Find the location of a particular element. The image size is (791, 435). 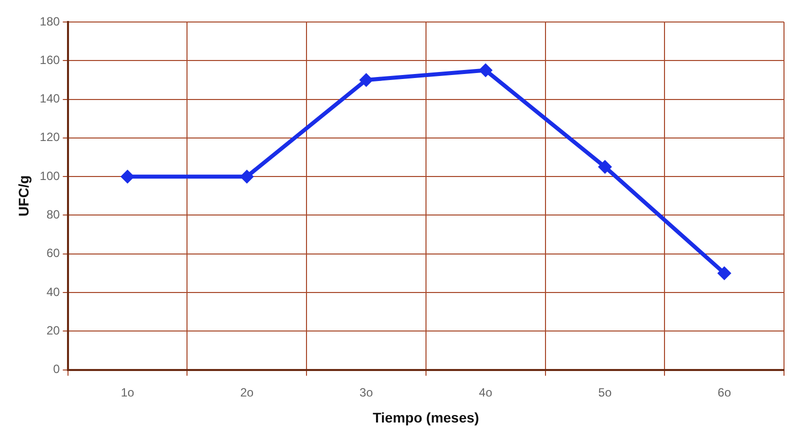

y-tick-label: 80 is located at coordinates (53, 215).